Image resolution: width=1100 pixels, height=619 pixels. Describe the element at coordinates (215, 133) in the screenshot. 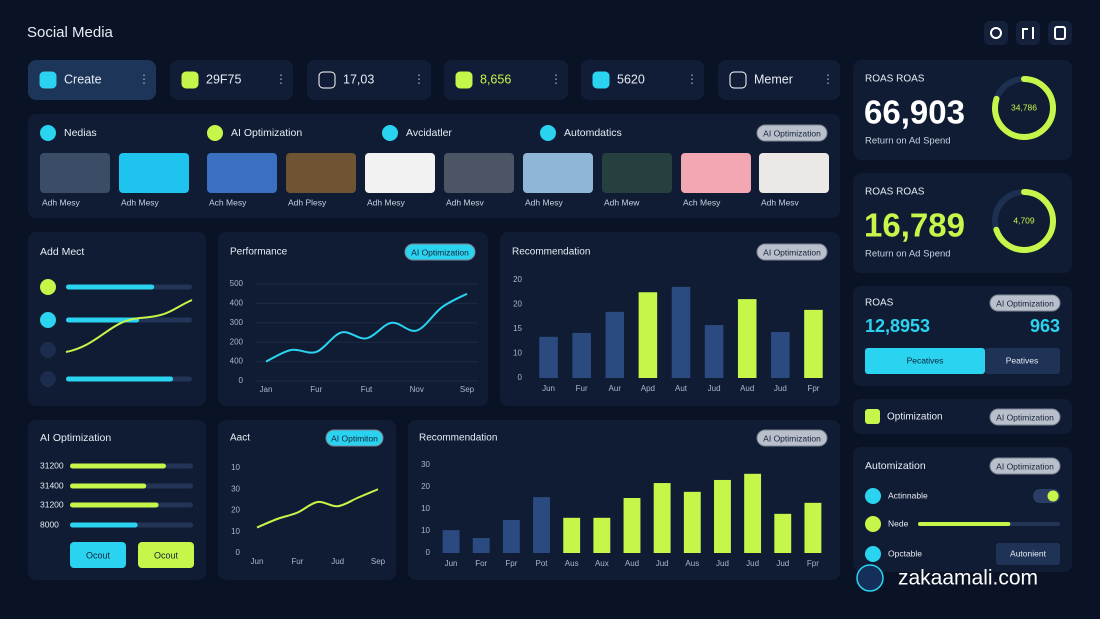

I see `tab-icon` at that location.